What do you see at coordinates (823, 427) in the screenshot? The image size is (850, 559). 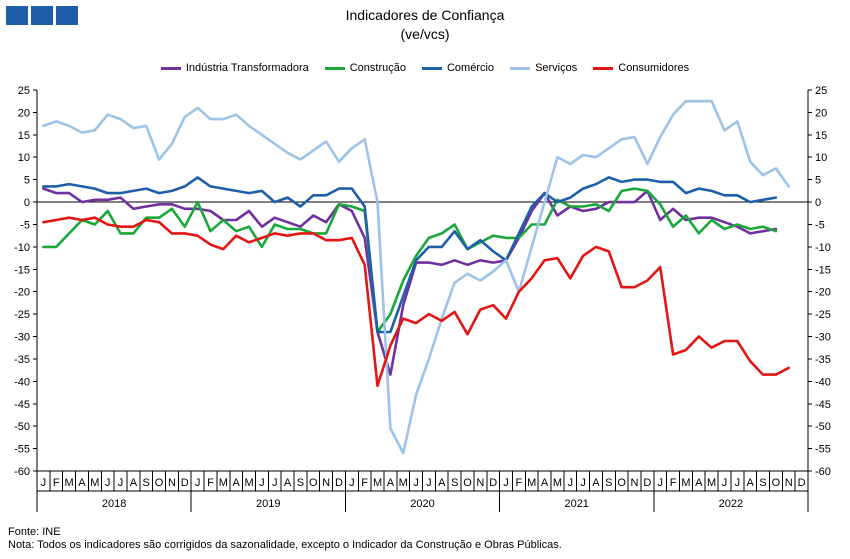 I see `y-tick-label-right: -50` at bounding box center [823, 427].